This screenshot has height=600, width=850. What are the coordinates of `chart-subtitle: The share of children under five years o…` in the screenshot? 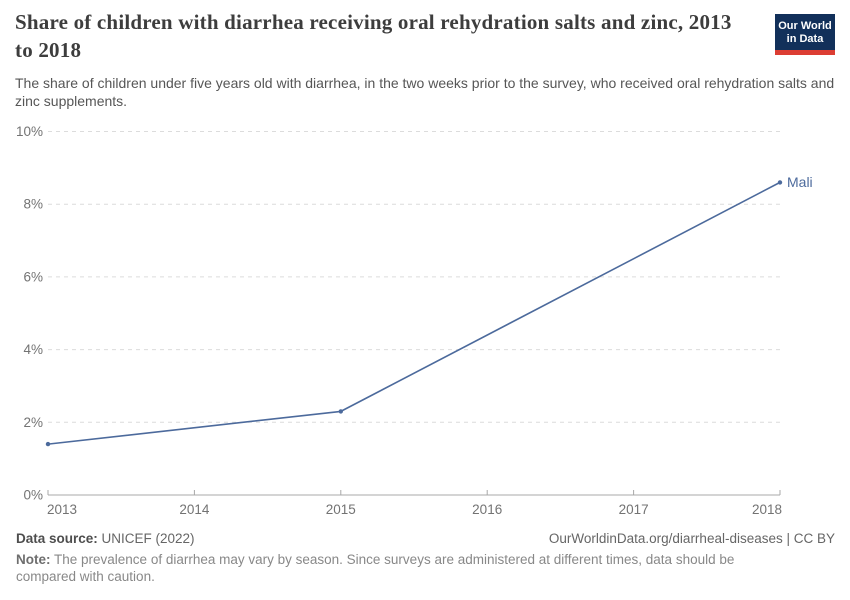 It's located at (425, 92).